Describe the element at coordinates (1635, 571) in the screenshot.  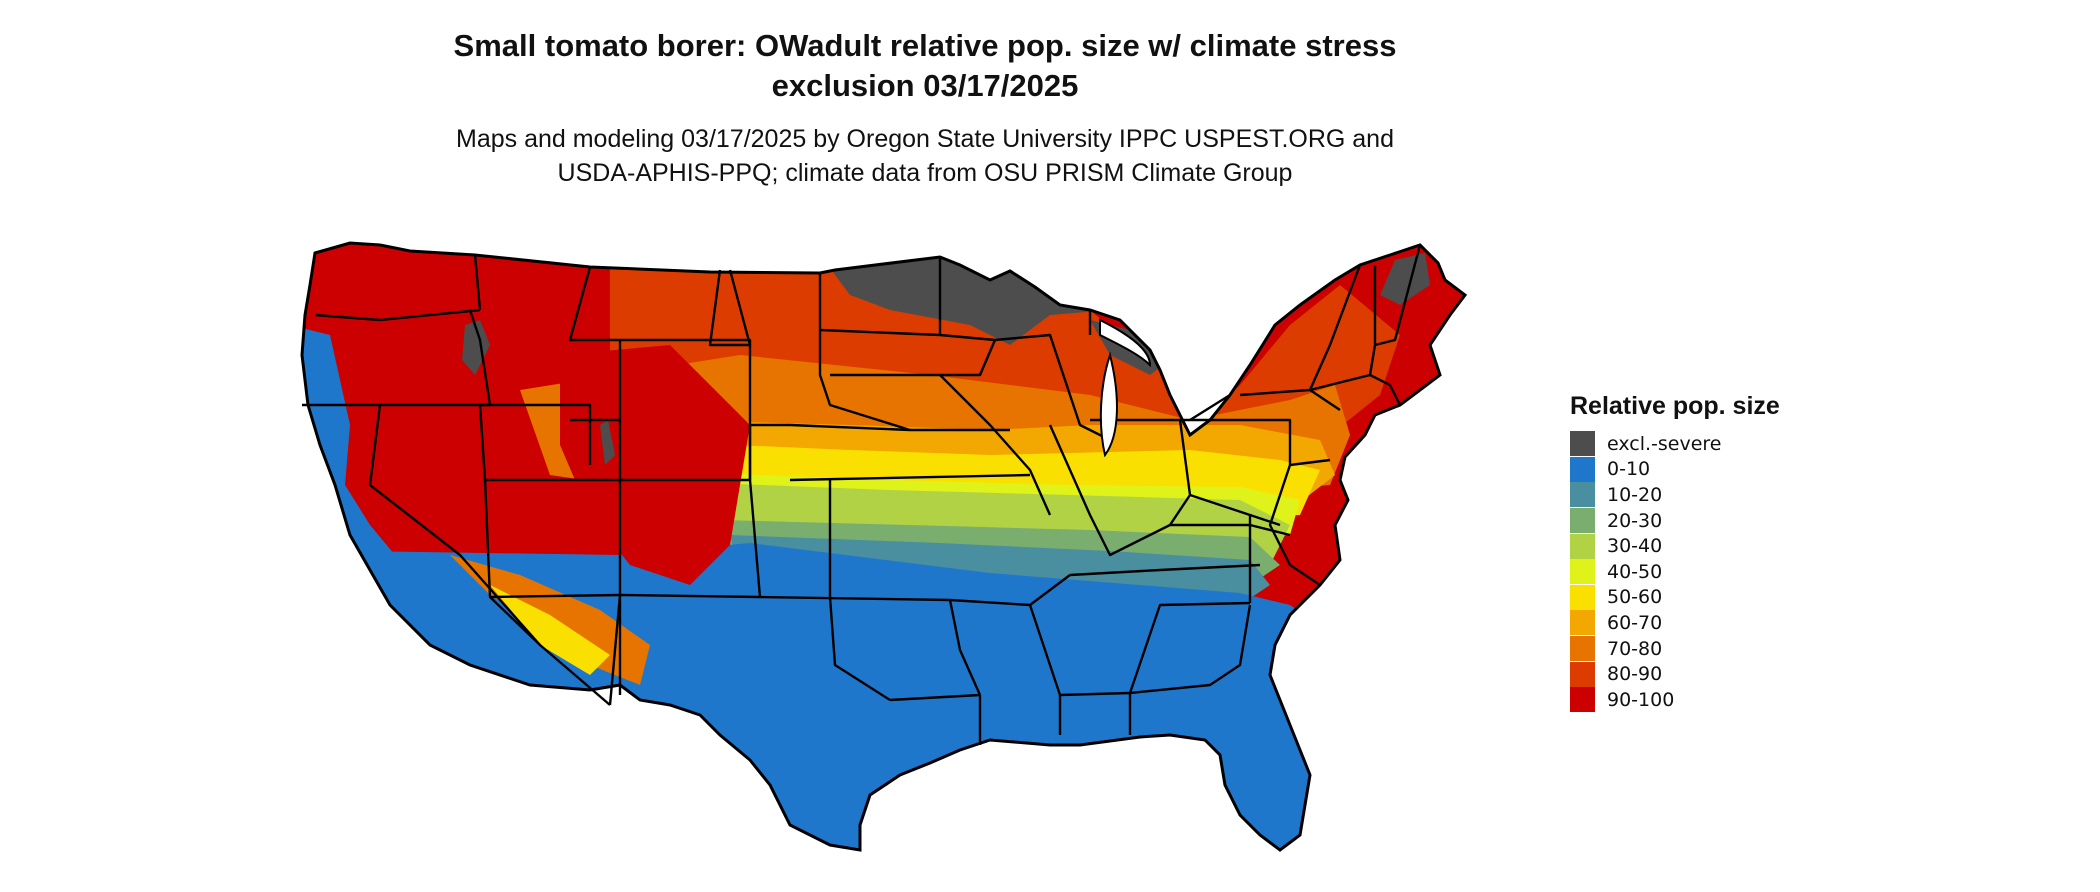
I see `legend-label: 40-50` at that location.